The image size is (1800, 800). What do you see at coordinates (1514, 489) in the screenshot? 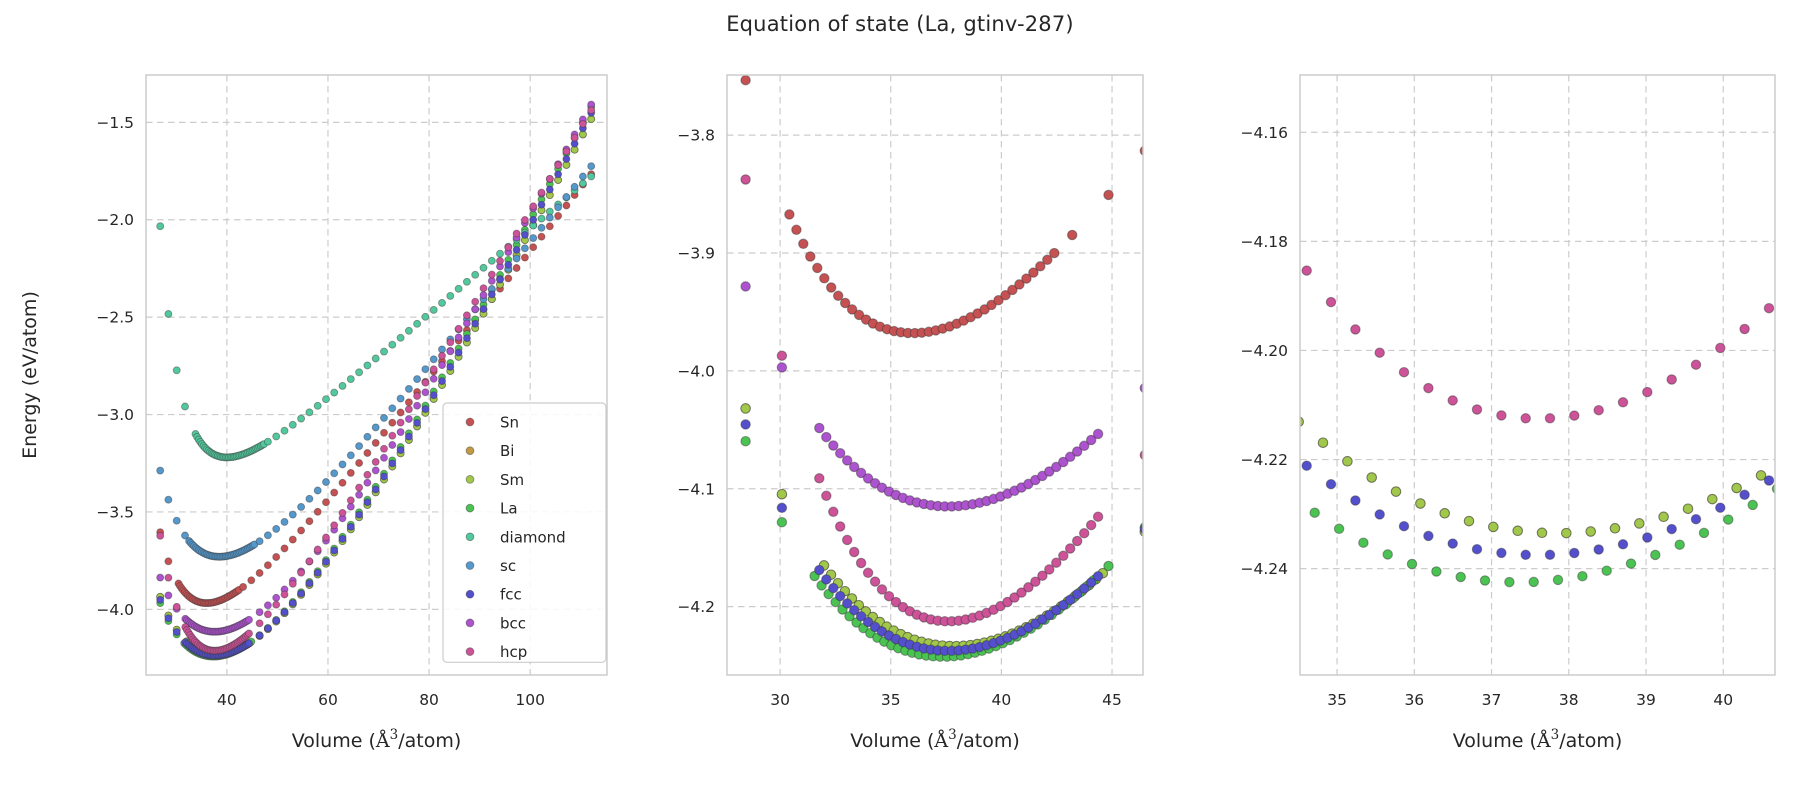
I see `series-fcc` at bounding box center [1514, 489].